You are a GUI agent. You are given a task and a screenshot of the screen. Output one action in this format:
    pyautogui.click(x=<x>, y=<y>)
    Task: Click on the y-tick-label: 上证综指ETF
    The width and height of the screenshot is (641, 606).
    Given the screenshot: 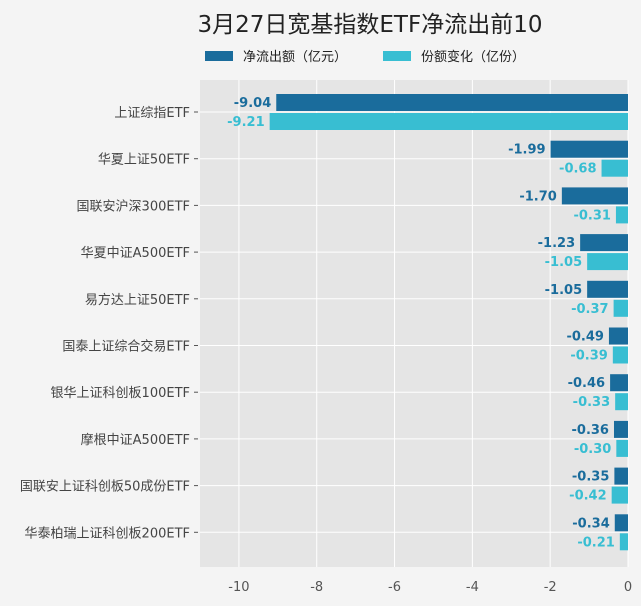 What is the action you would take?
    pyautogui.click(x=152, y=113)
    